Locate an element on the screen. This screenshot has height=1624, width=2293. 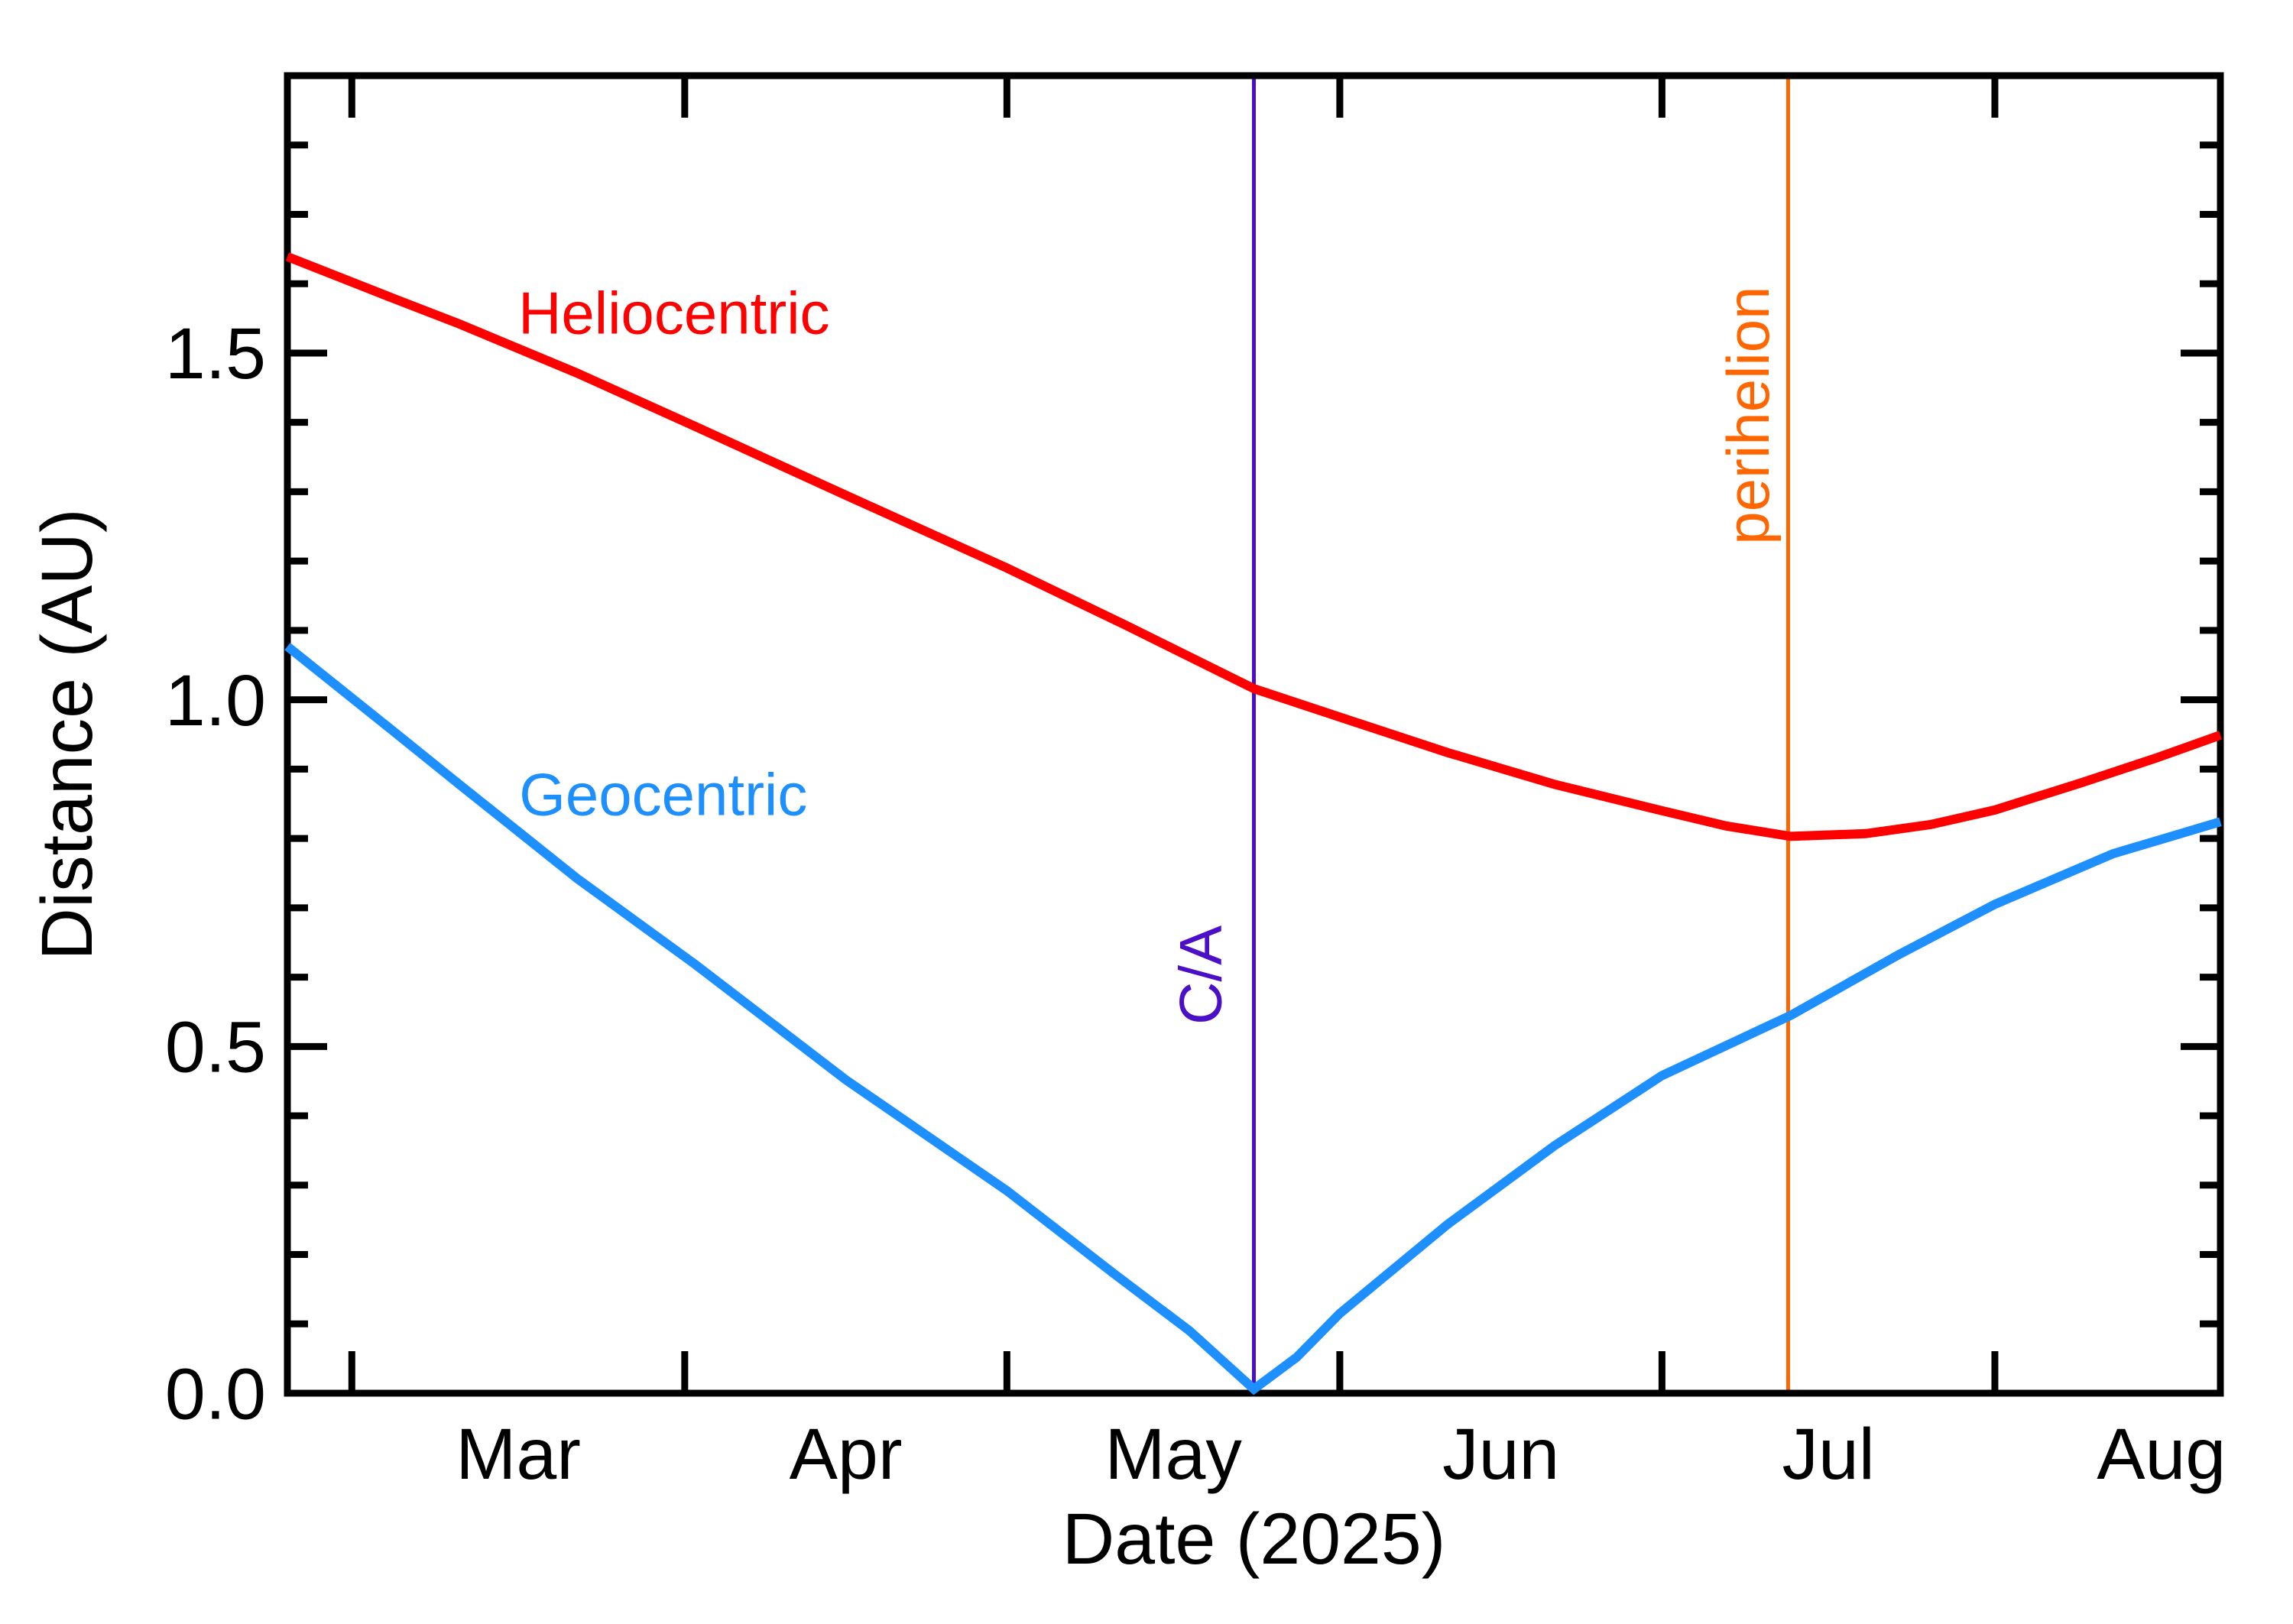
perihelion-label: perihelion is located at coordinates (1748, 415).